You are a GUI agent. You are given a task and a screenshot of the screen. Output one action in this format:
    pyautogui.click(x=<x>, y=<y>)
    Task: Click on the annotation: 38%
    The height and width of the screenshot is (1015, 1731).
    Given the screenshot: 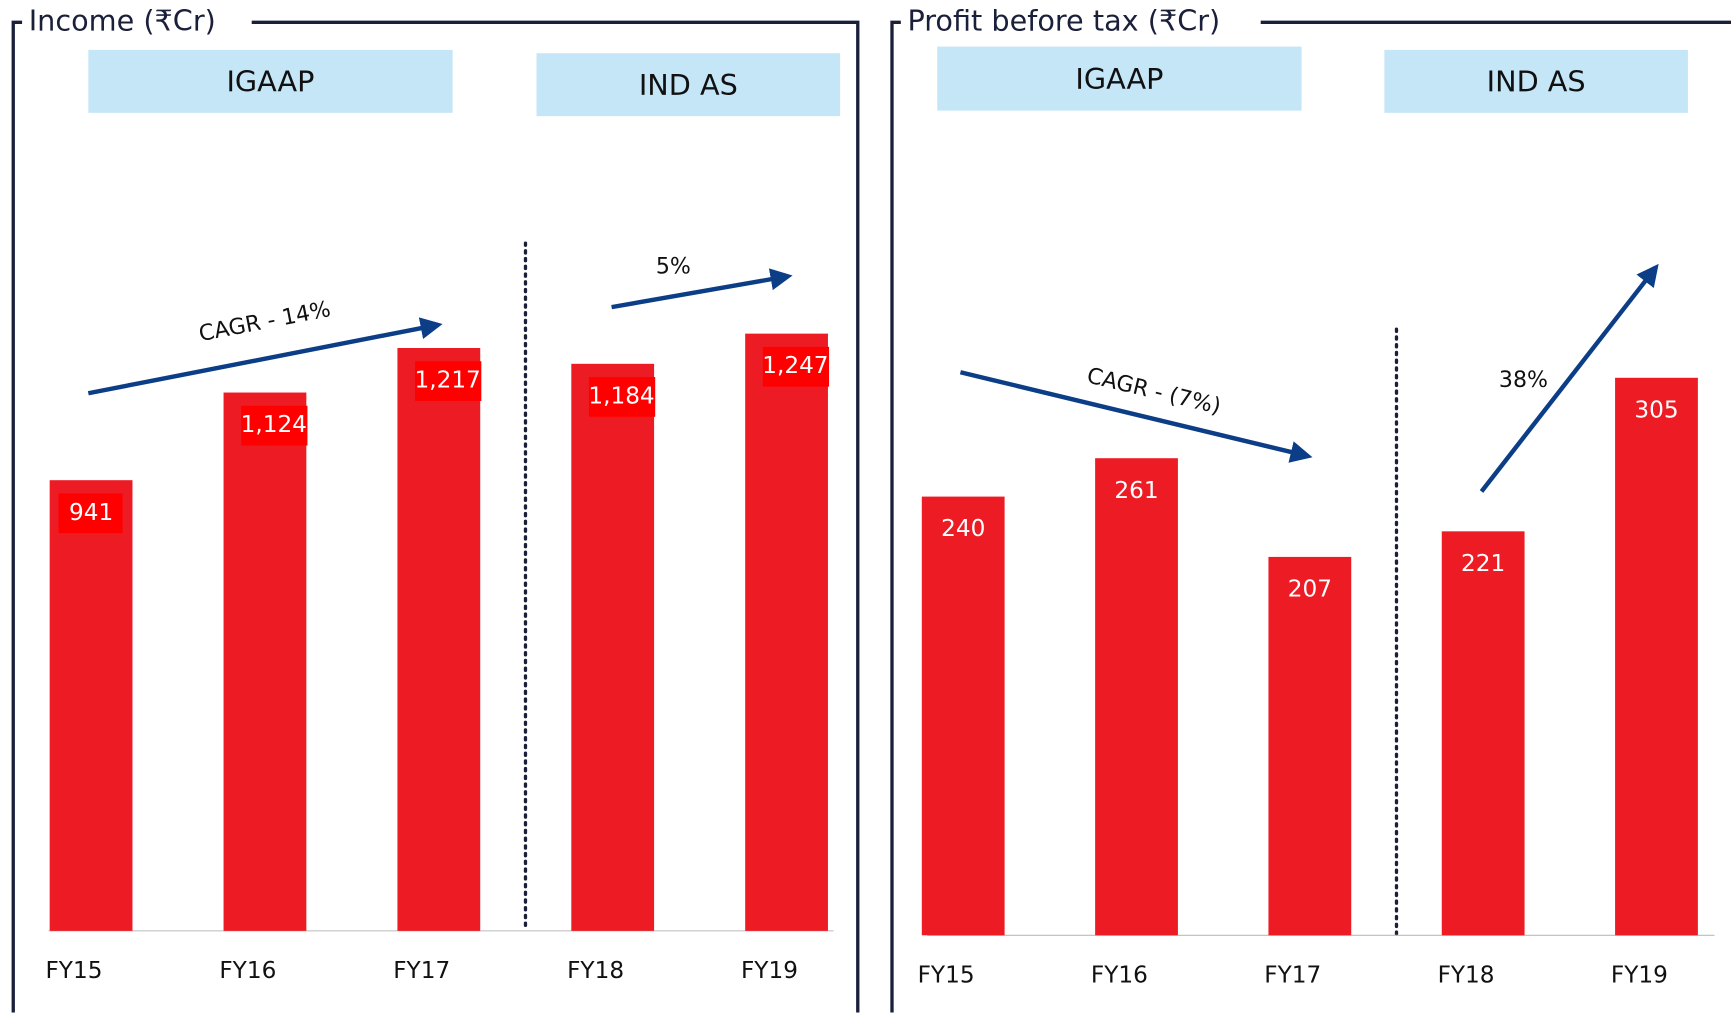 What is the action you would take?
    pyautogui.click(x=1523, y=380)
    